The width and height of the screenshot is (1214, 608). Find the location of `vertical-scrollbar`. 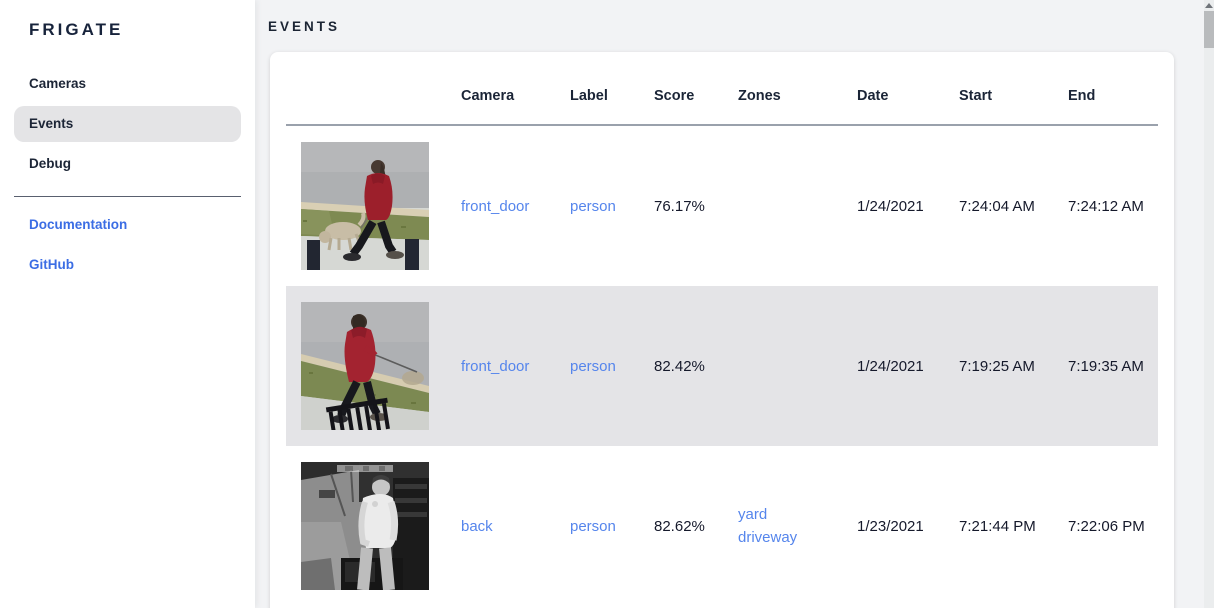

vertical-scrollbar is located at coordinates (1209, 304).